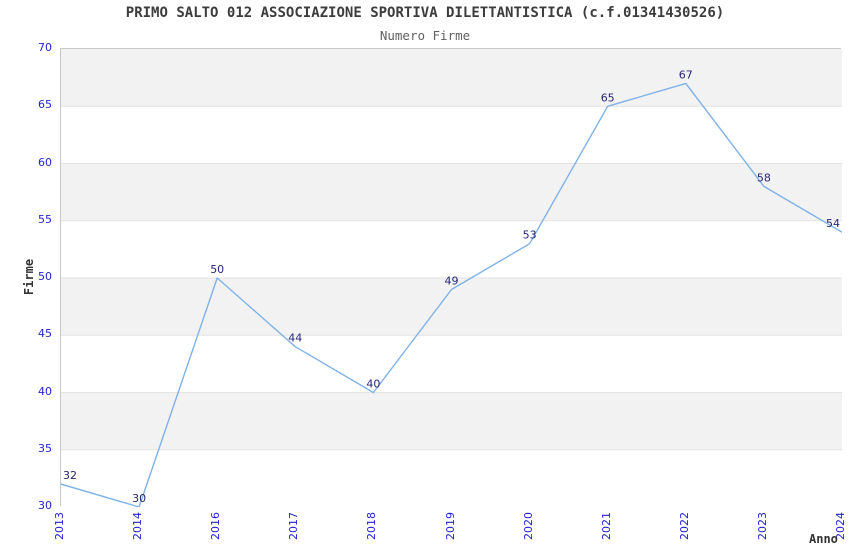 The height and width of the screenshot is (550, 850). What do you see at coordinates (450, 526) in the screenshot?
I see `x-tick-label: 2019` at bounding box center [450, 526].